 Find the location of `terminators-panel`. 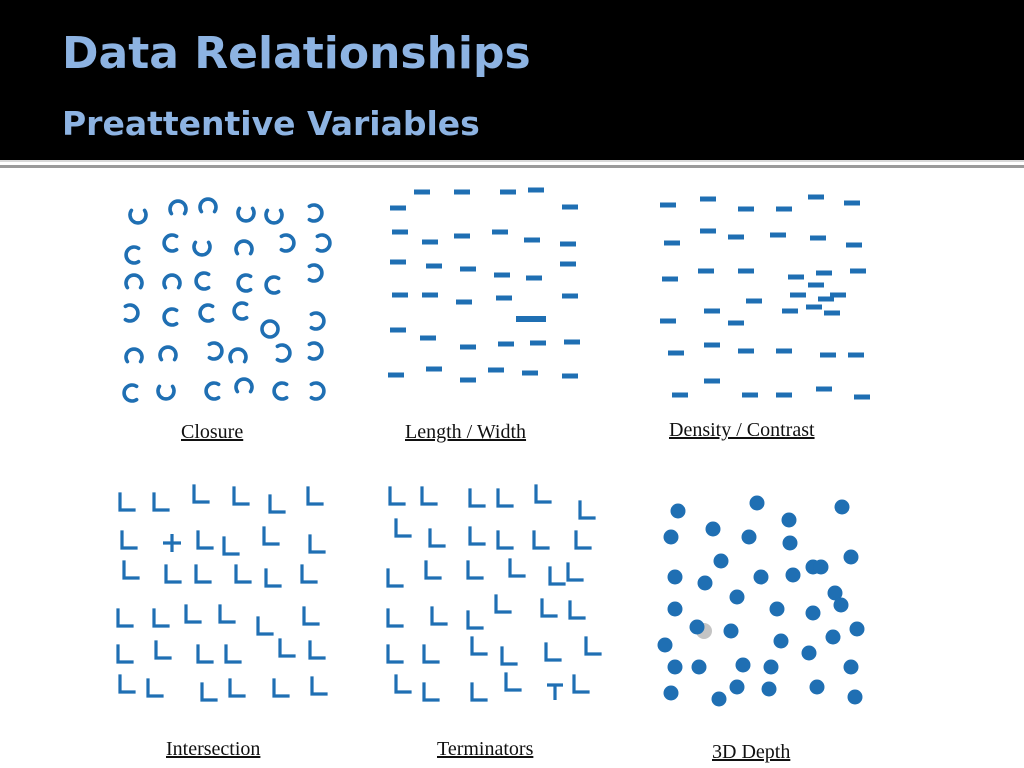

terminators-panel is located at coordinates (494, 593).